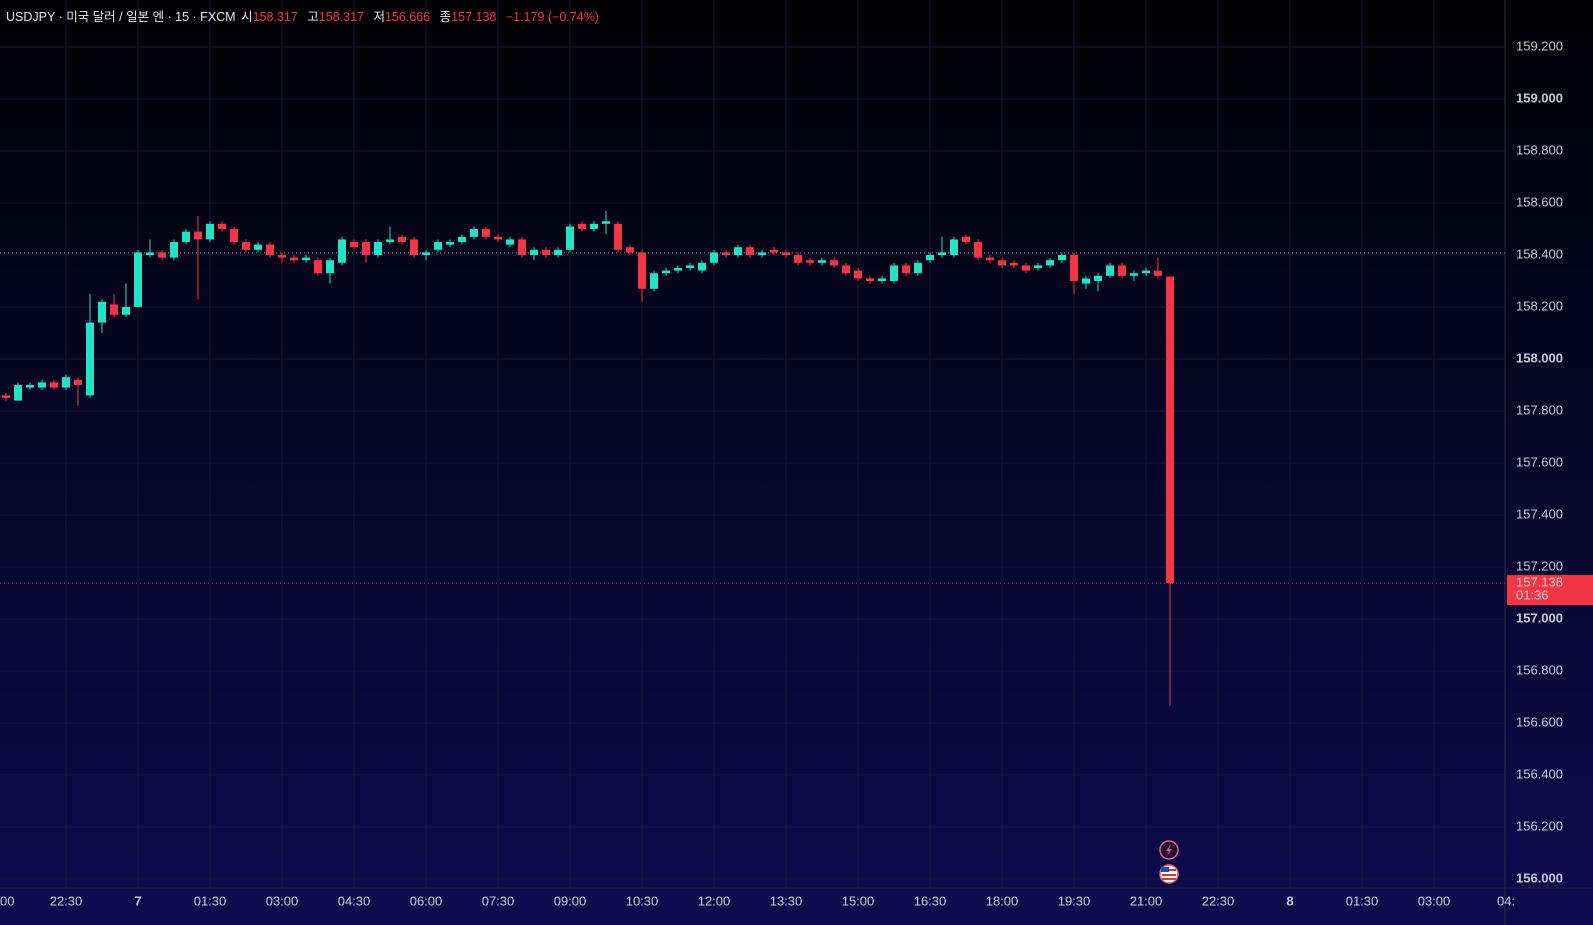 The width and height of the screenshot is (1593, 925). What do you see at coordinates (1539, 149) in the screenshot?
I see `y-tick-label: 158.800` at bounding box center [1539, 149].